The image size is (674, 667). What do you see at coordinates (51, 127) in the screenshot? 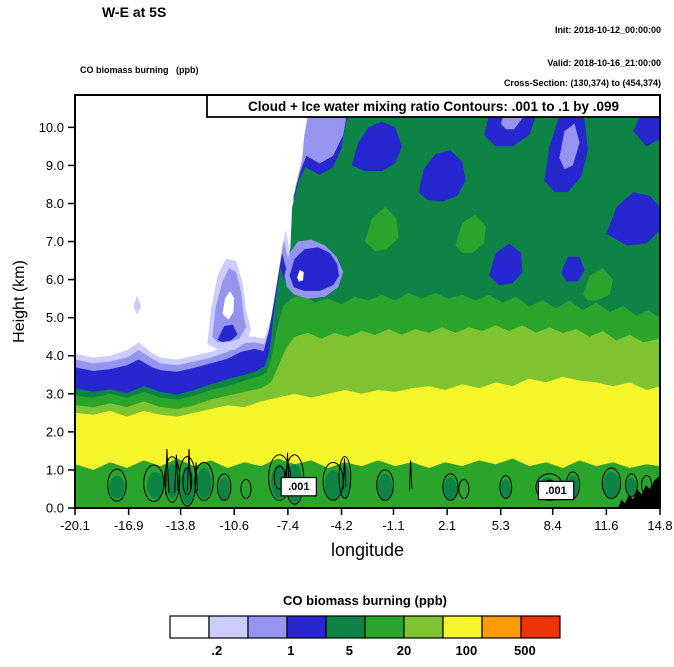
I see `y-tick-label: 10.0` at bounding box center [51, 127].